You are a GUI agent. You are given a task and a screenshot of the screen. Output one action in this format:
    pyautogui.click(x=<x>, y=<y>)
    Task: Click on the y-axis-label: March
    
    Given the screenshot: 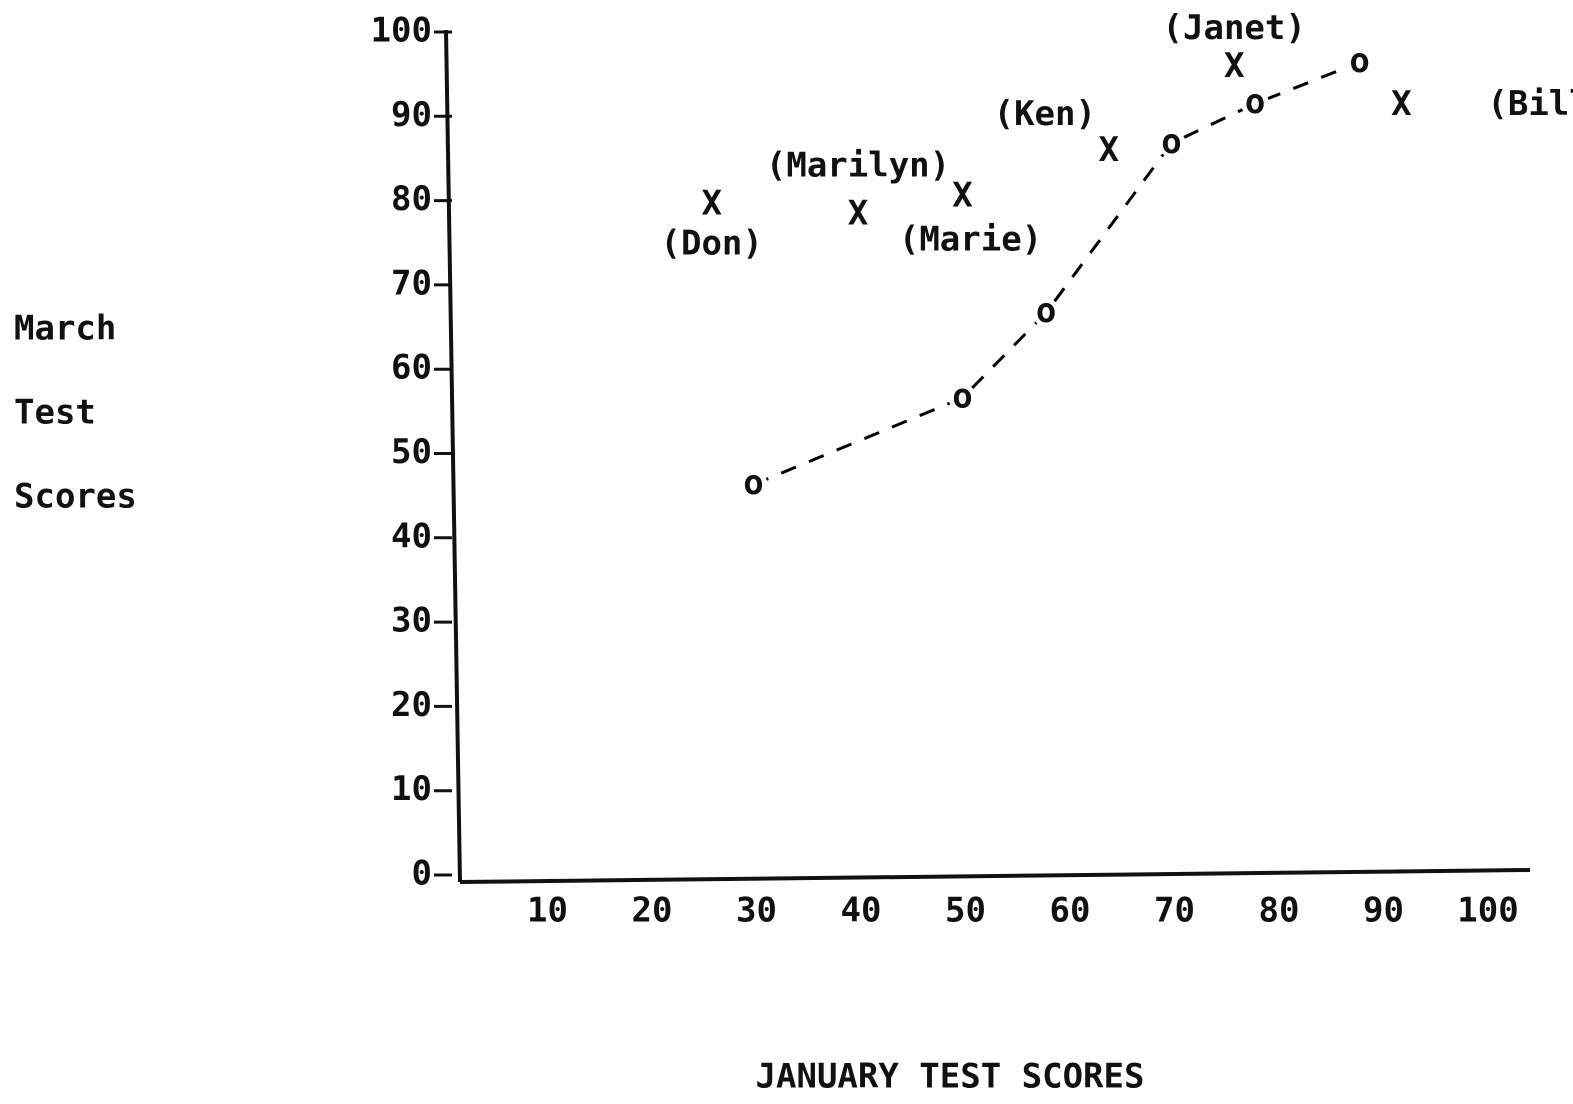 What is the action you would take?
    pyautogui.click(x=65, y=329)
    